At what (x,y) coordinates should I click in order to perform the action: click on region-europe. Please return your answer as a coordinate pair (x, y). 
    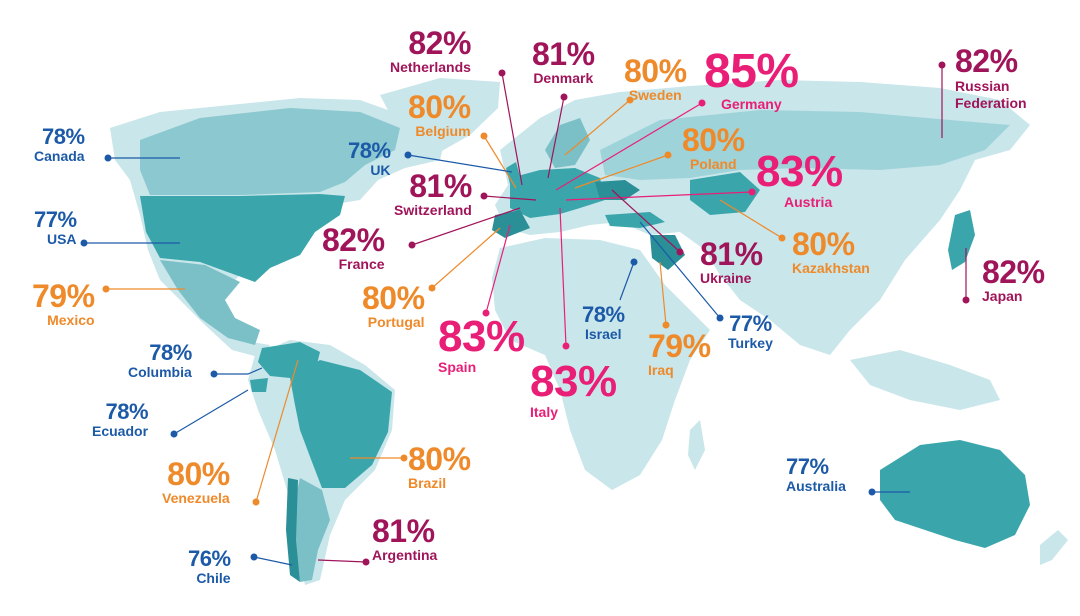
    Looking at the image, I should click on (557, 193).